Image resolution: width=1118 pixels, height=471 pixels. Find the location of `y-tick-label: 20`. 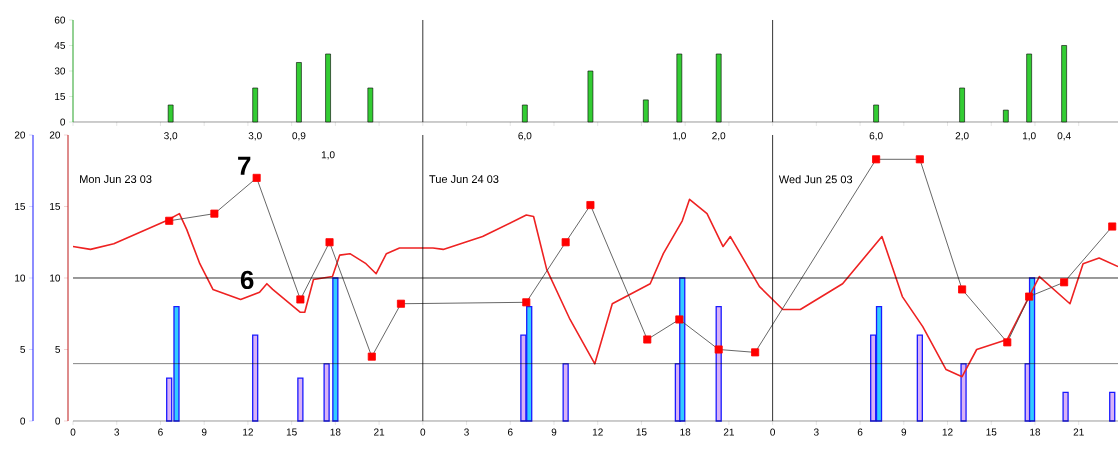

y-tick-label: 20 is located at coordinates (20, 135).